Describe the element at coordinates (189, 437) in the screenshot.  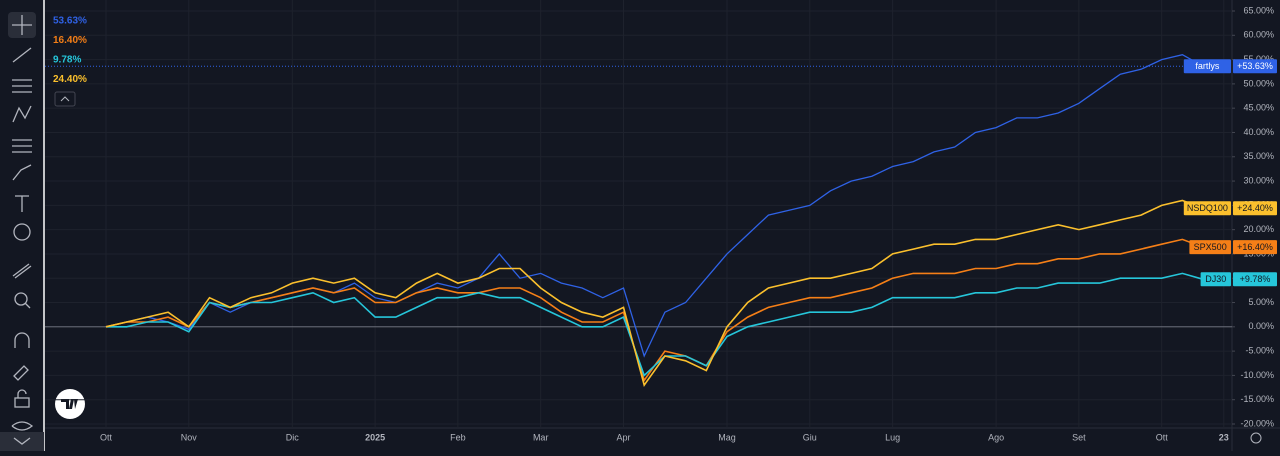
I see `x-tick-label: Nov` at that location.